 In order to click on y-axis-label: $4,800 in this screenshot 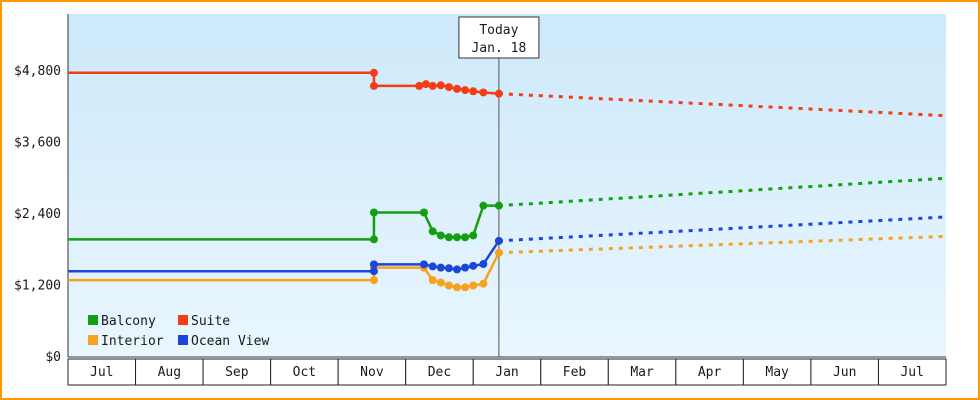, I will do `click(37, 71)`.